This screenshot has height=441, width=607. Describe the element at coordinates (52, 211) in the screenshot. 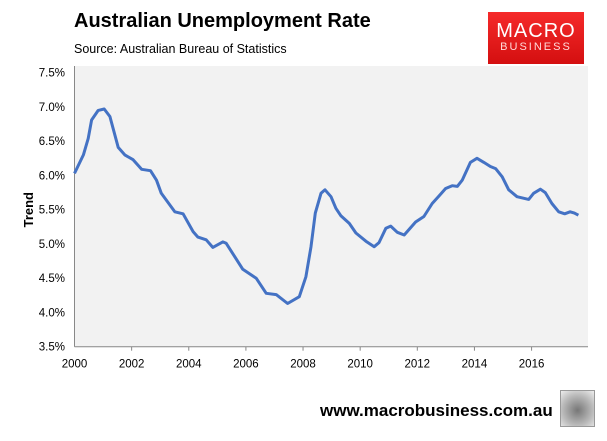

I see `y-tick-label: 5.5%` at that location.